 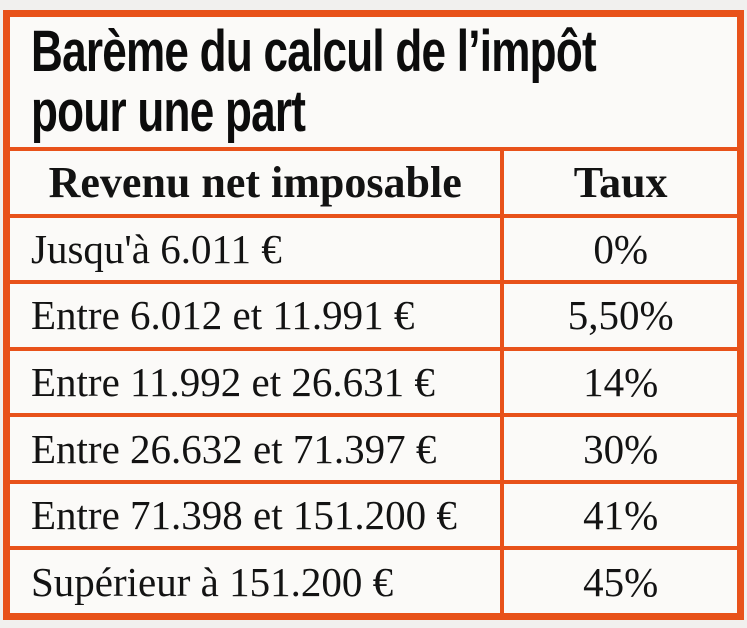 I want to click on tax-rate-cell: 41%, so click(x=621, y=515).